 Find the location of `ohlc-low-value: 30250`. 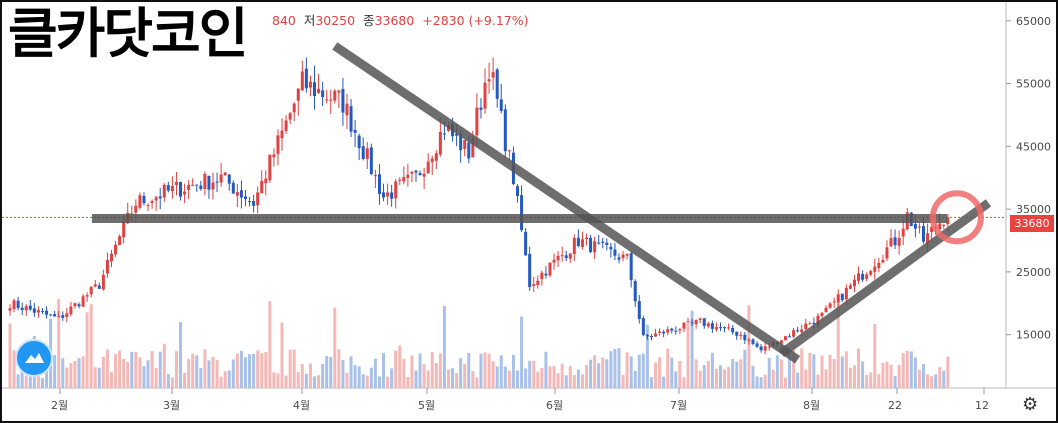

ohlc-low-value: 30250 is located at coordinates (335, 20).